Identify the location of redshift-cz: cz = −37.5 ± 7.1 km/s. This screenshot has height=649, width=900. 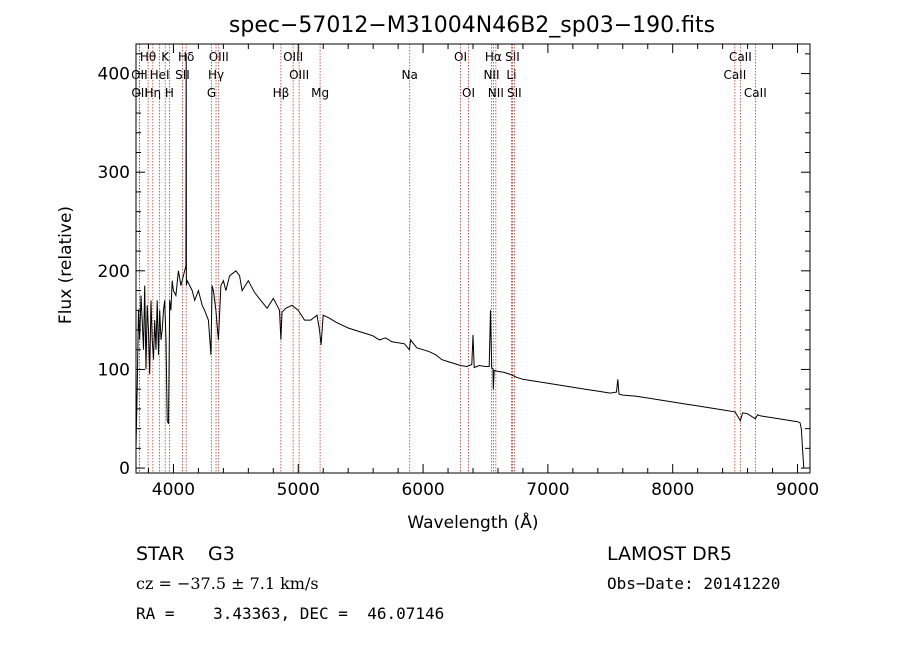
(227, 583).